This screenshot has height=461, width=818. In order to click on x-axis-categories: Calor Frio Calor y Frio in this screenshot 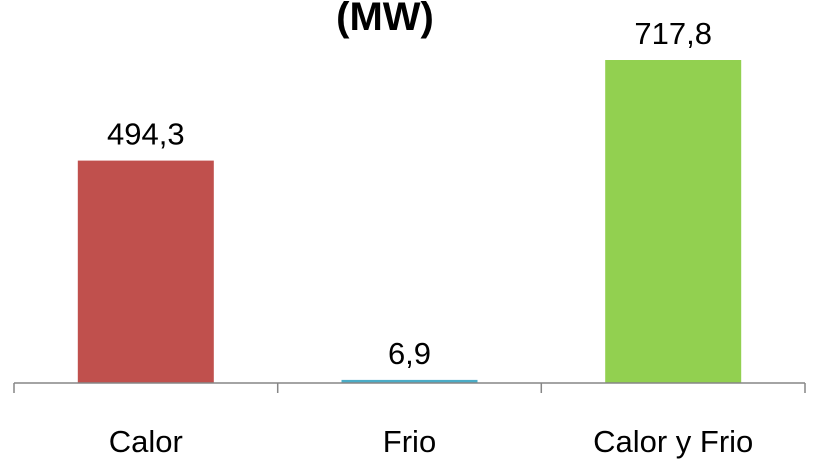, I will do `click(431, 441)`.